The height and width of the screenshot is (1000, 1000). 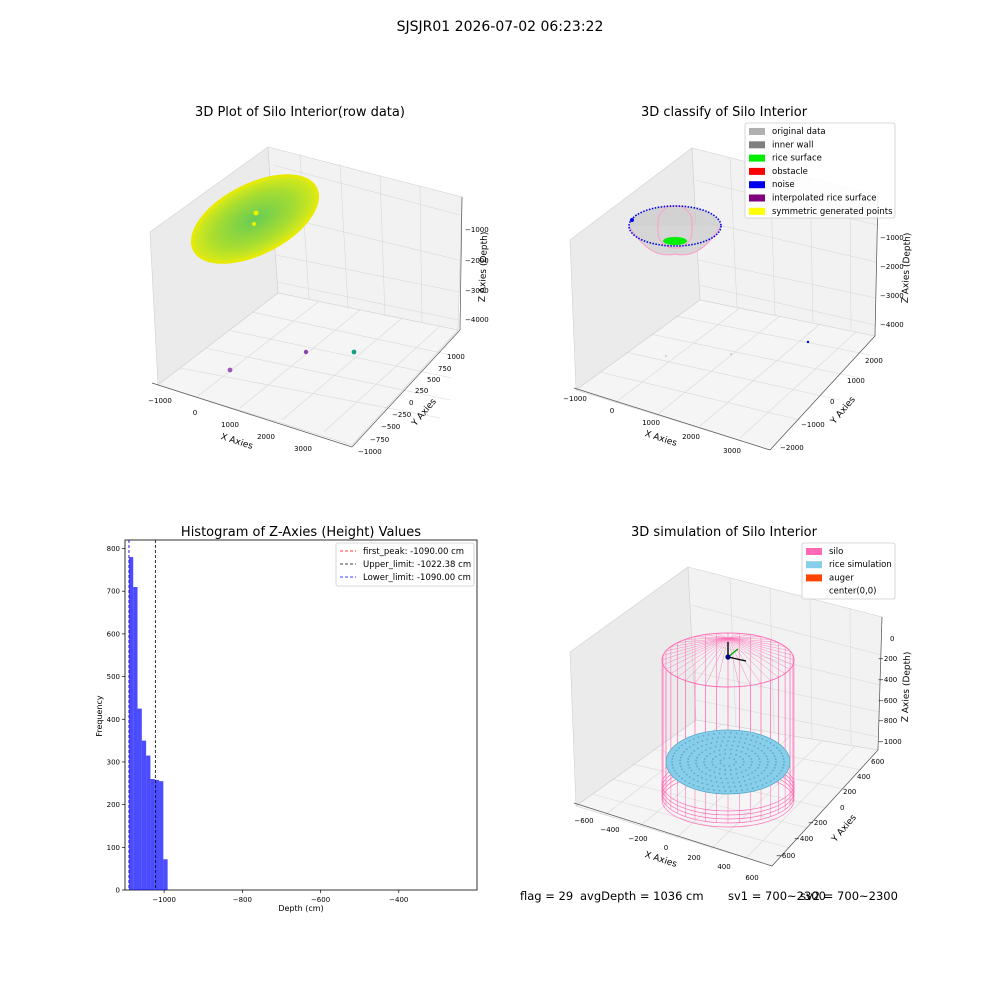 I want to click on histogram-y-tick: 200, so click(x=113, y=805).